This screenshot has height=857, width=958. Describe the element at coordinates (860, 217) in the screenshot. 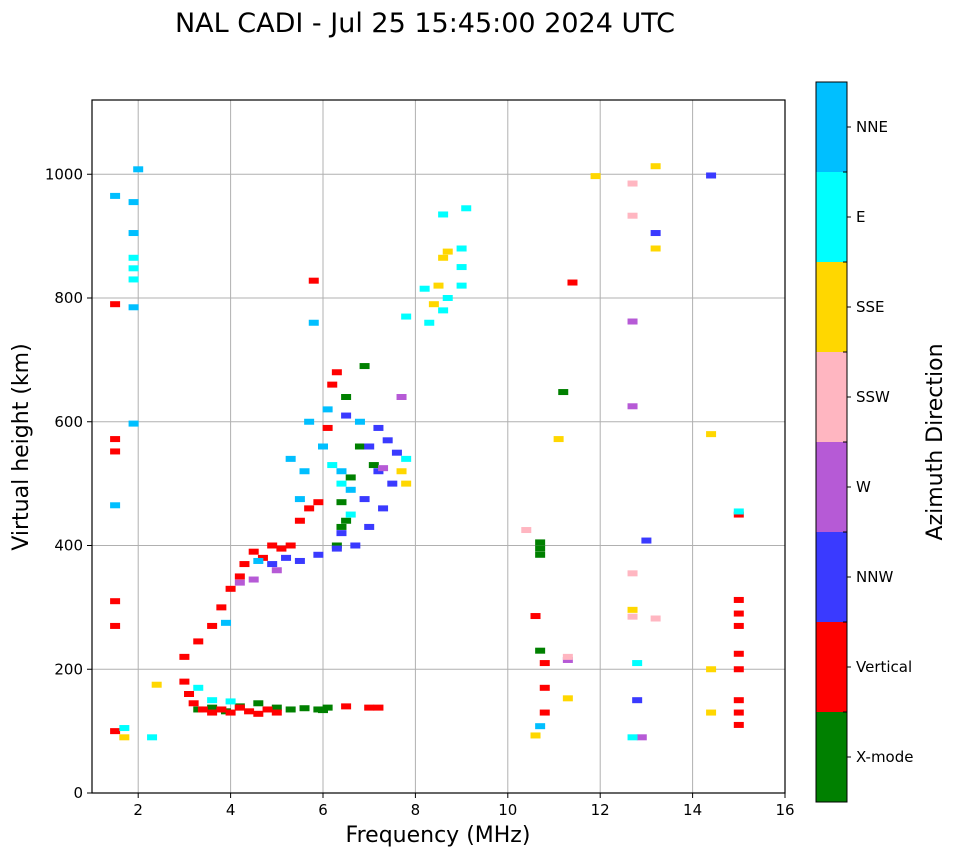

I see `colorbar-tick-label: E` at that location.